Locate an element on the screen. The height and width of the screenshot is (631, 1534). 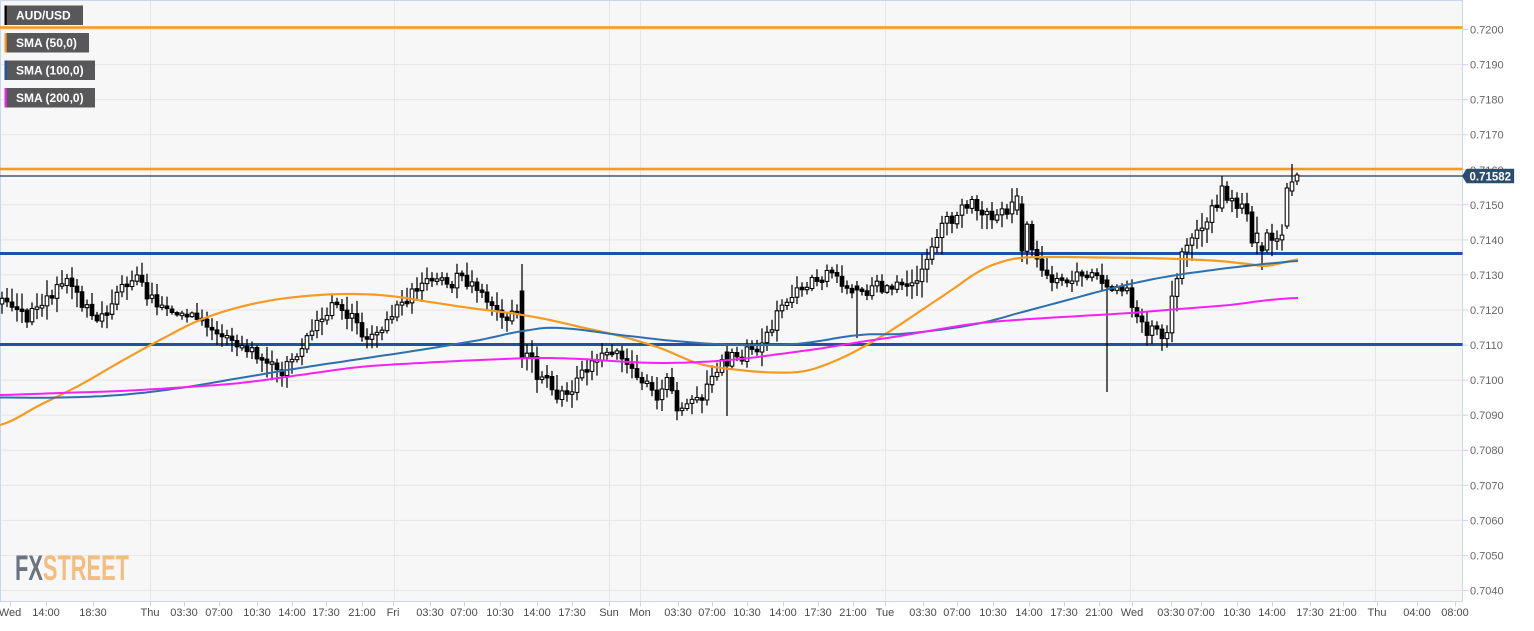
svg-text: 0.71582 is located at coordinates (1491, 177).